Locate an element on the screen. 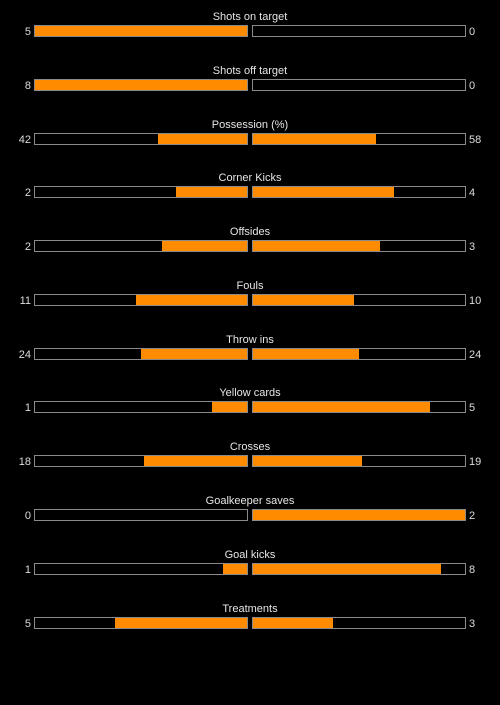  away-value: 5 is located at coordinates (472, 408).